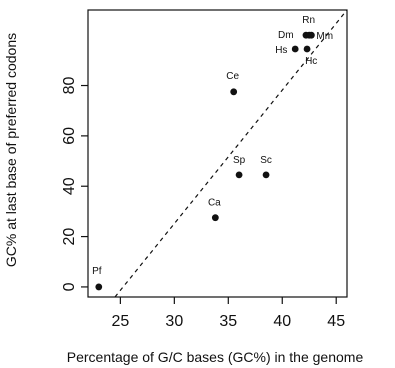 Image resolution: width=395 pixels, height=368 pixels. What do you see at coordinates (99, 287) in the screenshot?
I see `data-point-pf` at bounding box center [99, 287].